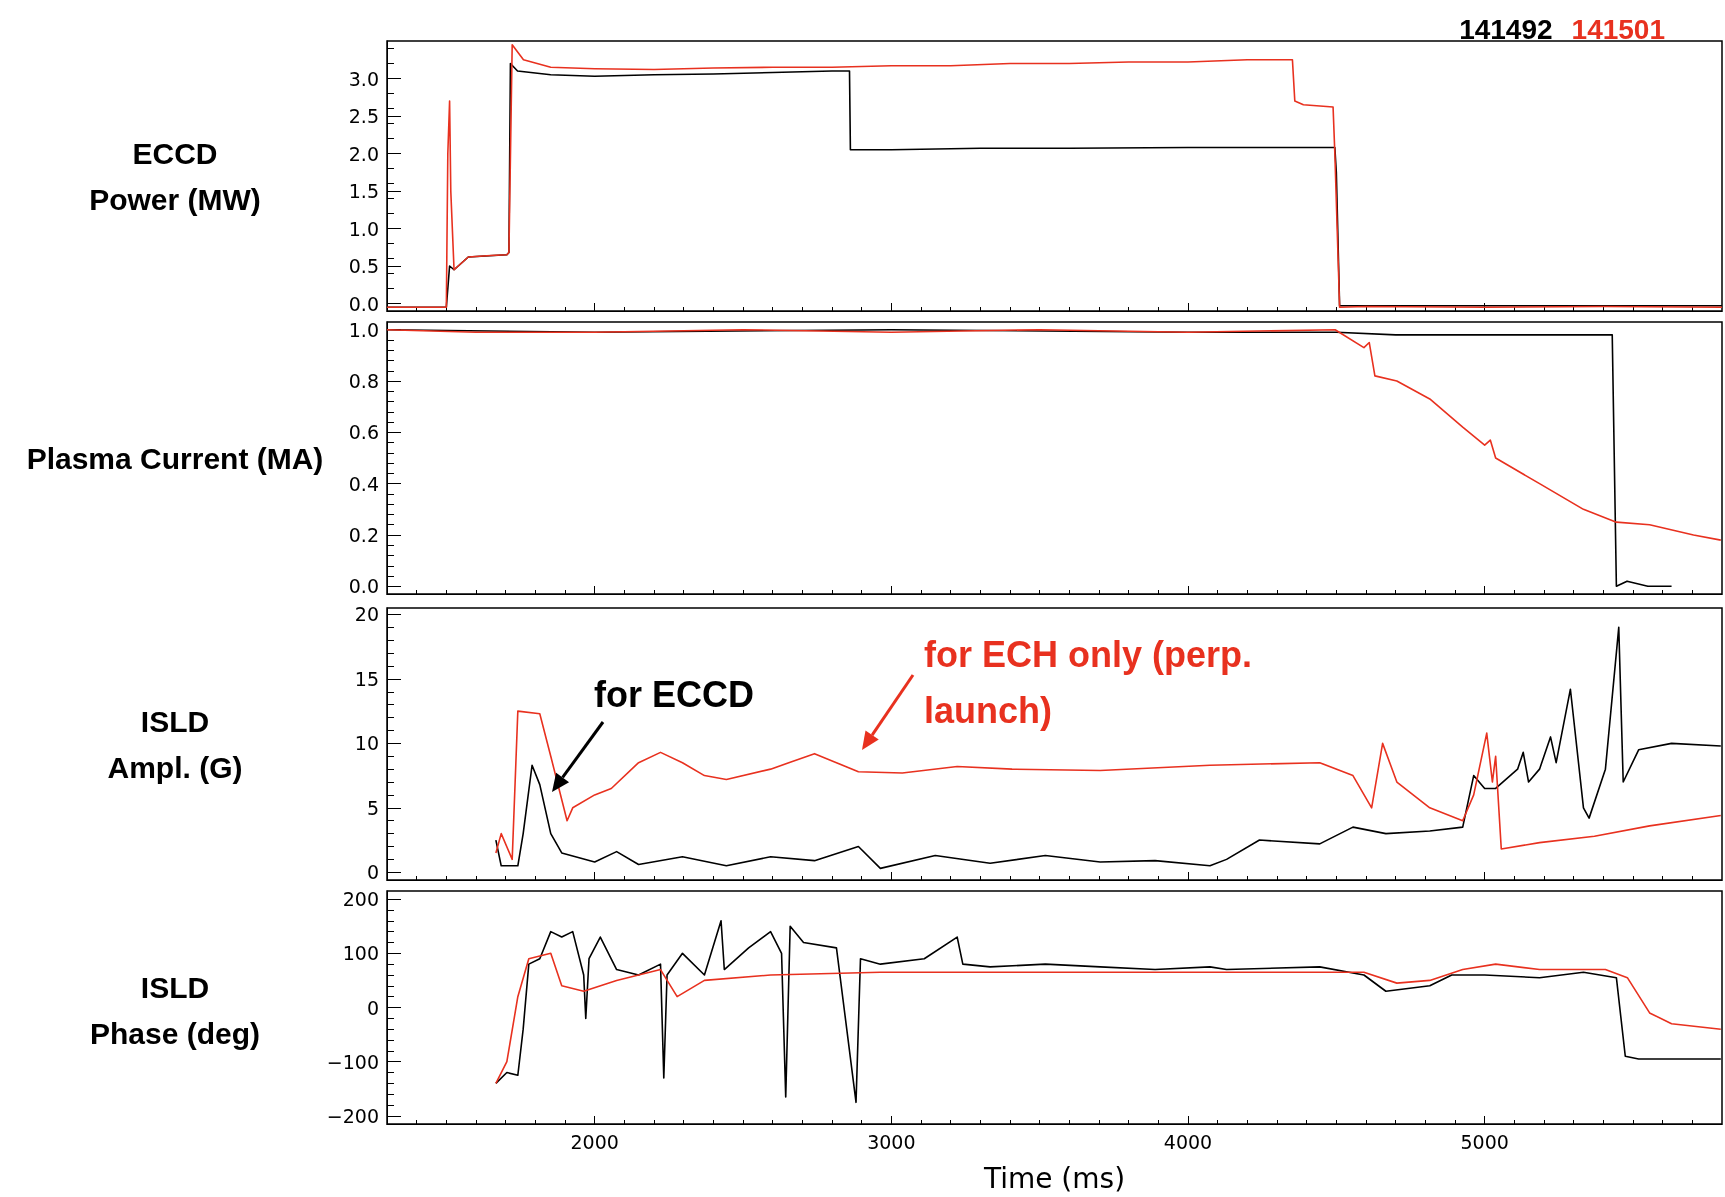 The height and width of the screenshot is (1197, 1725). I want to click on y-tick-label: 0.5, so click(363, 266).